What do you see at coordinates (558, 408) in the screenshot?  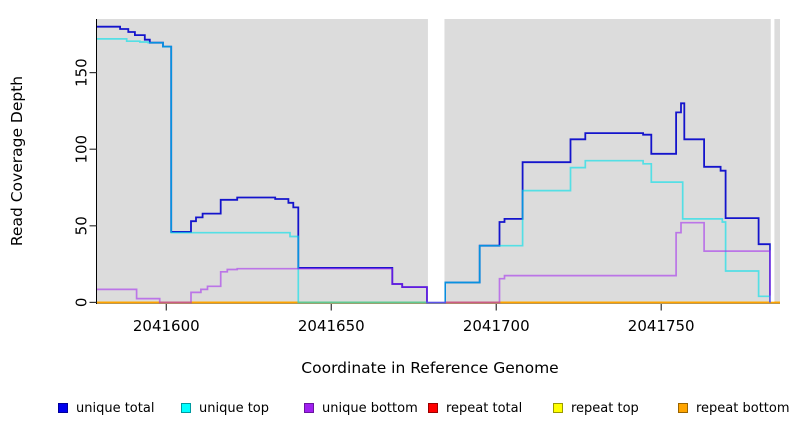 I see `legend-swatch-repeat-top` at bounding box center [558, 408].